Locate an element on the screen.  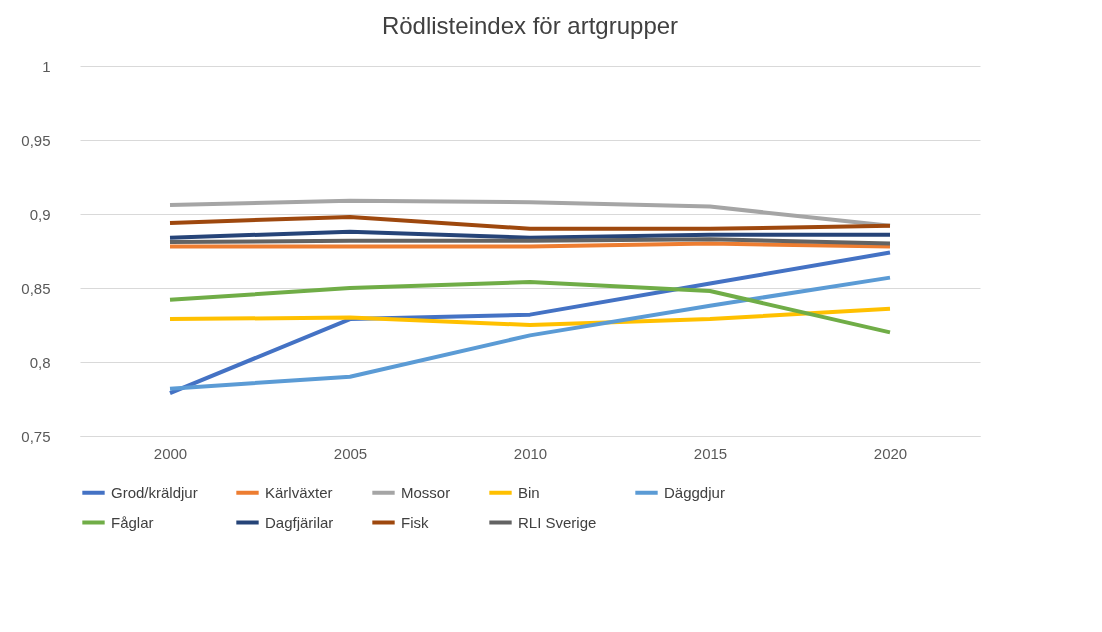
legend-label: Fisk is located at coordinates (415, 522).